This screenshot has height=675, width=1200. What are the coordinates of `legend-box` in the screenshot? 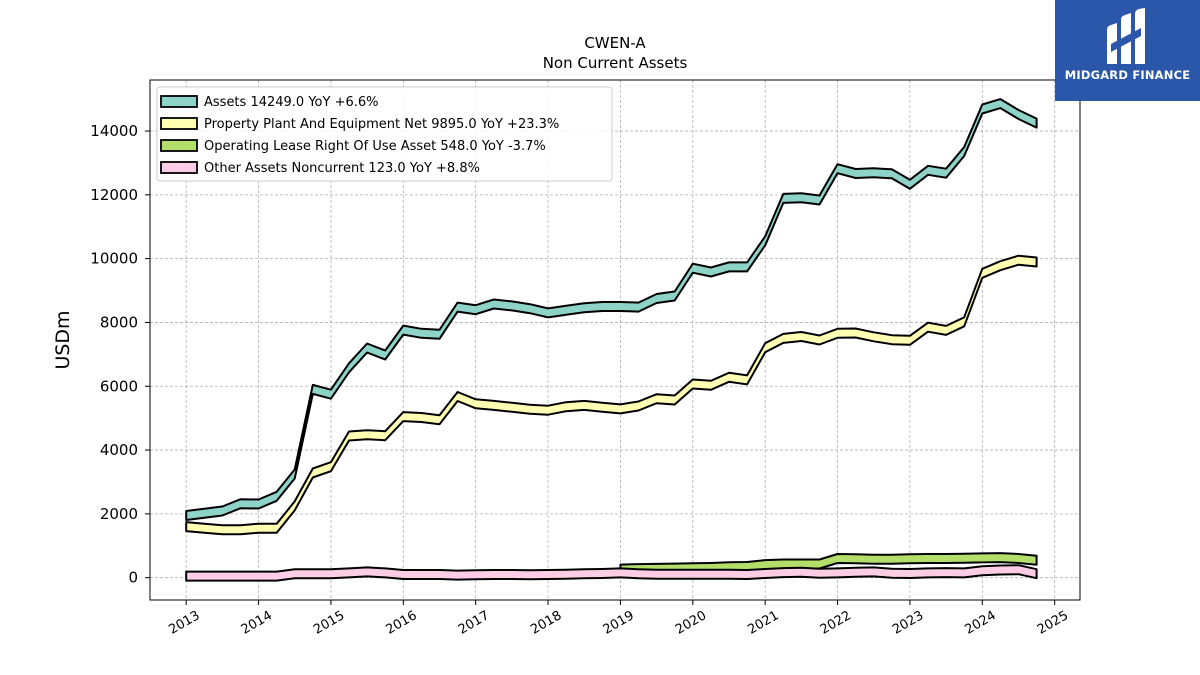 It's located at (384, 134).